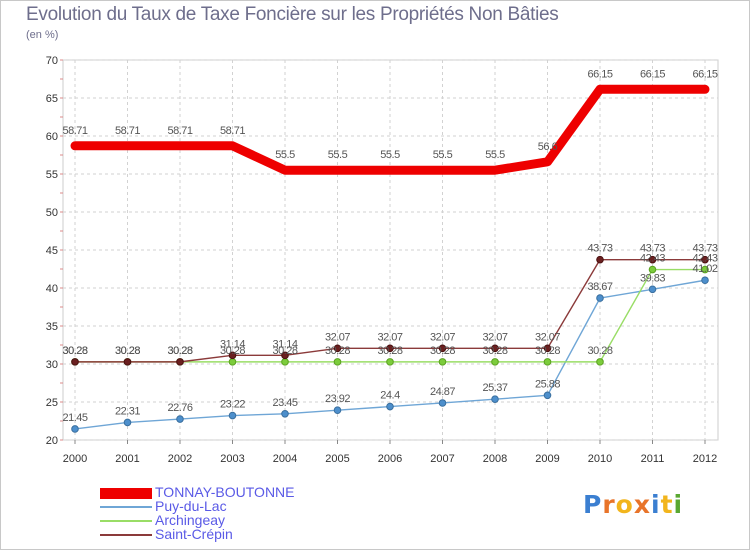  What do you see at coordinates (52, 137) in the screenshot?
I see `y-tick-label: 60` at bounding box center [52, 137].